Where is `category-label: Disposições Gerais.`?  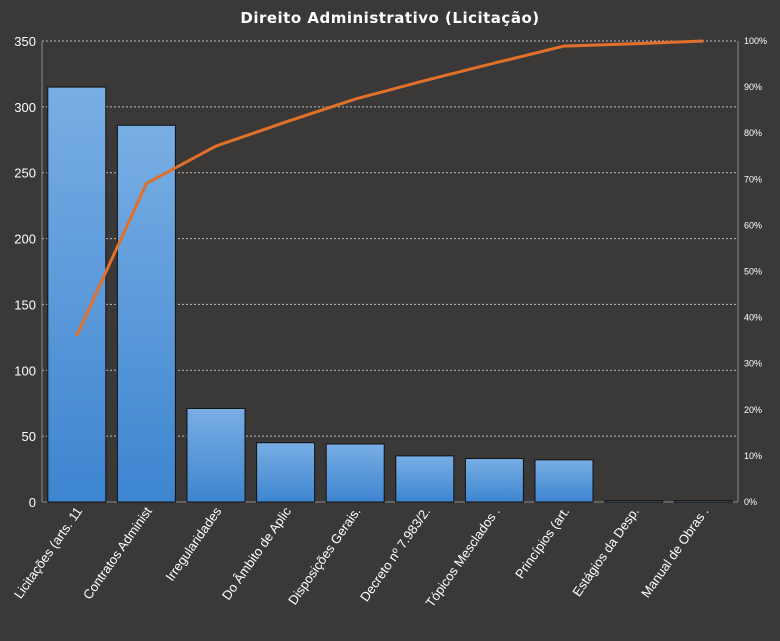 category-label: Disposições Gerais. is located at coordinates (324, 555).